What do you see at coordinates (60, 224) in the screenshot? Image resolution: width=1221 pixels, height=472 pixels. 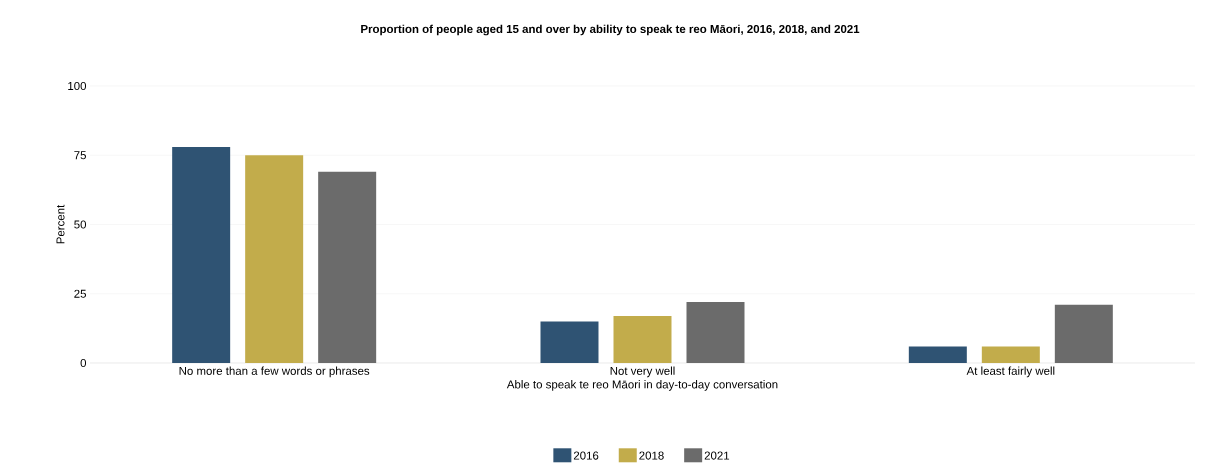 I see `y-axis-title: Percent` at bounding box center [60, 224].